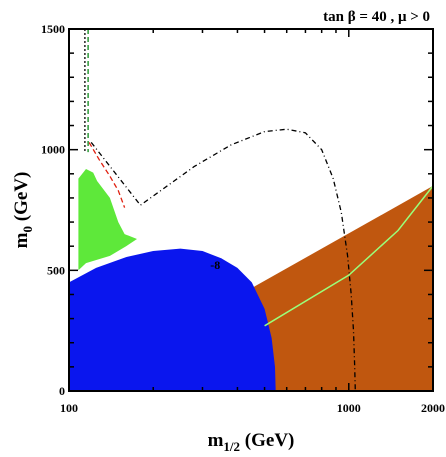  I want to click on y-axis-title-subscript: 0, so click(27, 229).